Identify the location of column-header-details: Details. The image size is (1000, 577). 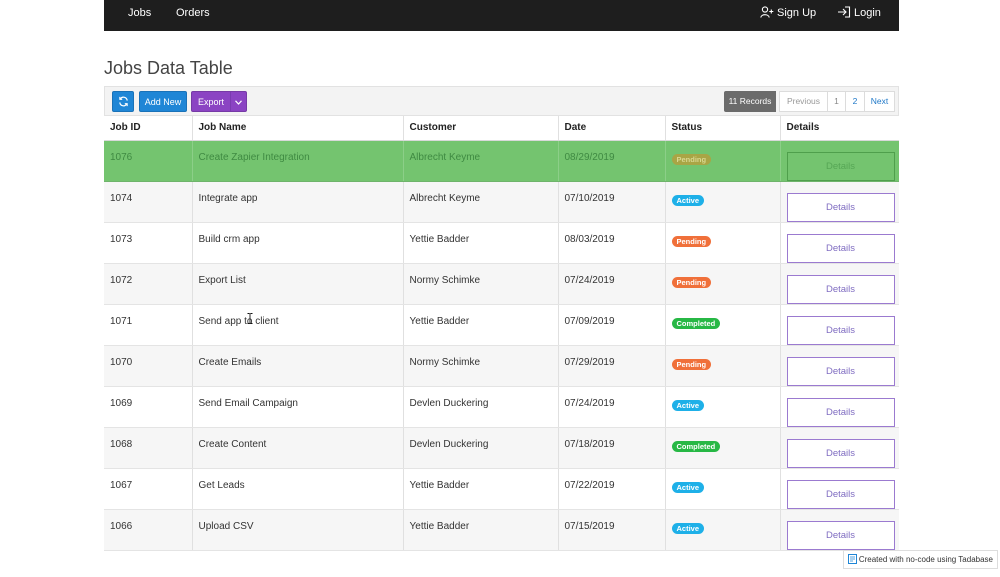
(839, 128).